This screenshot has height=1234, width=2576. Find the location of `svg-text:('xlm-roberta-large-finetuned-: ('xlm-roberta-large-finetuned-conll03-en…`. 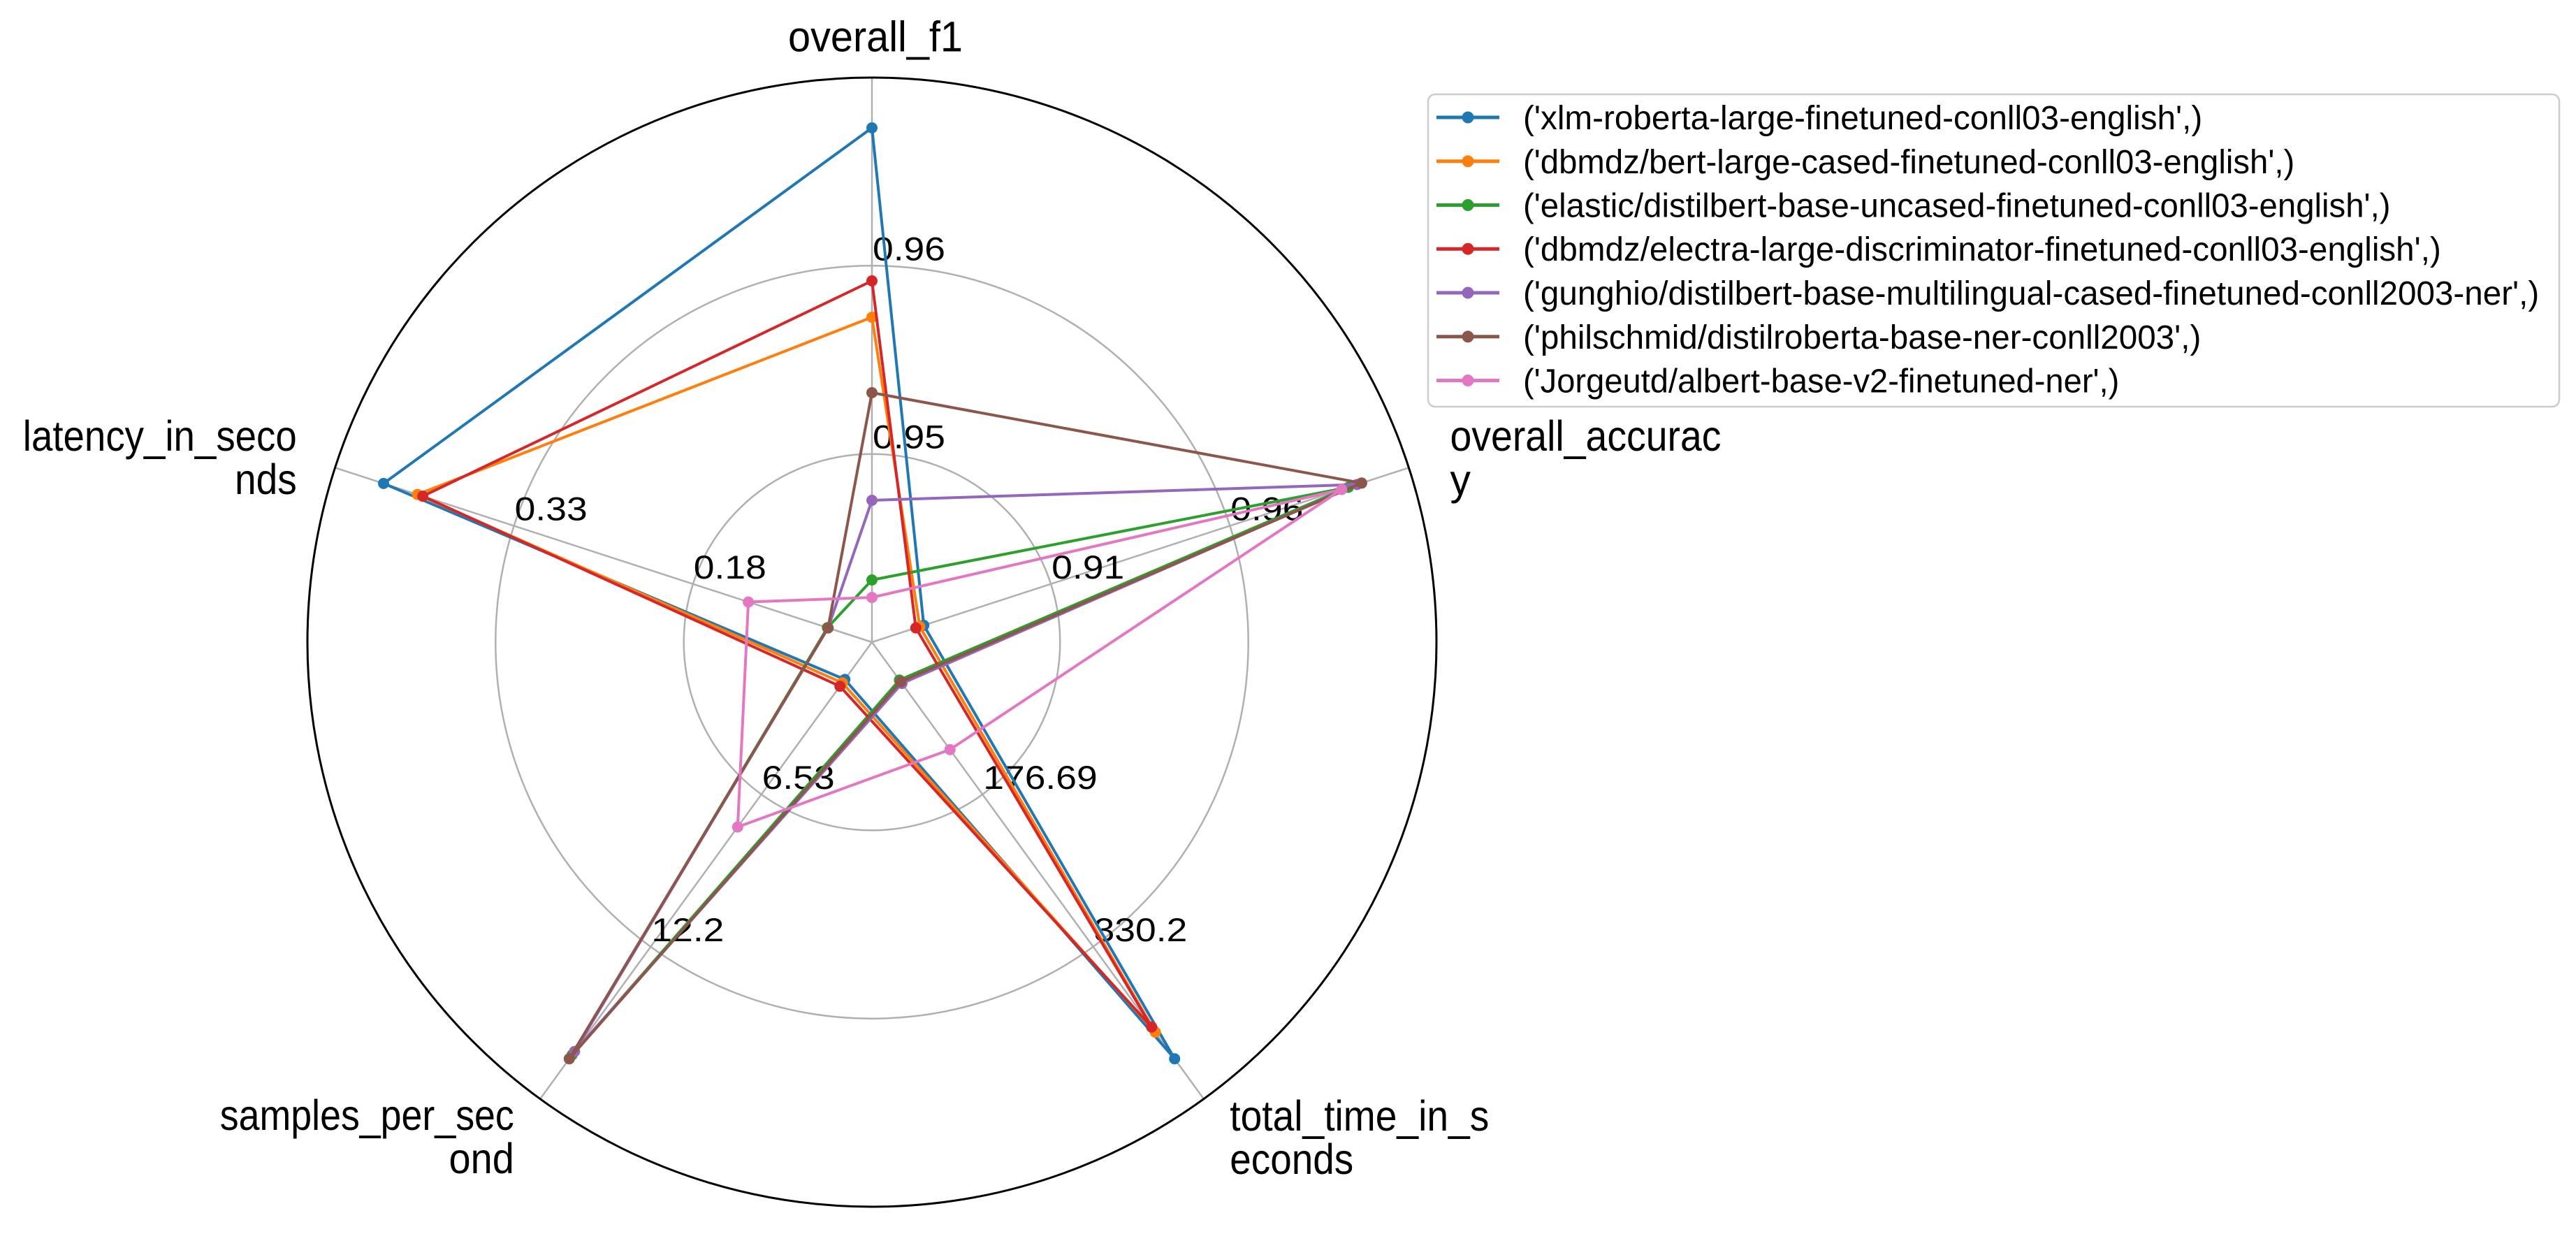

svg-text:('xlm-roberta-large-finetuned-: ('xlm-roberta-large-finetuned-conll03-en… is located at coordinates (1862, 118).